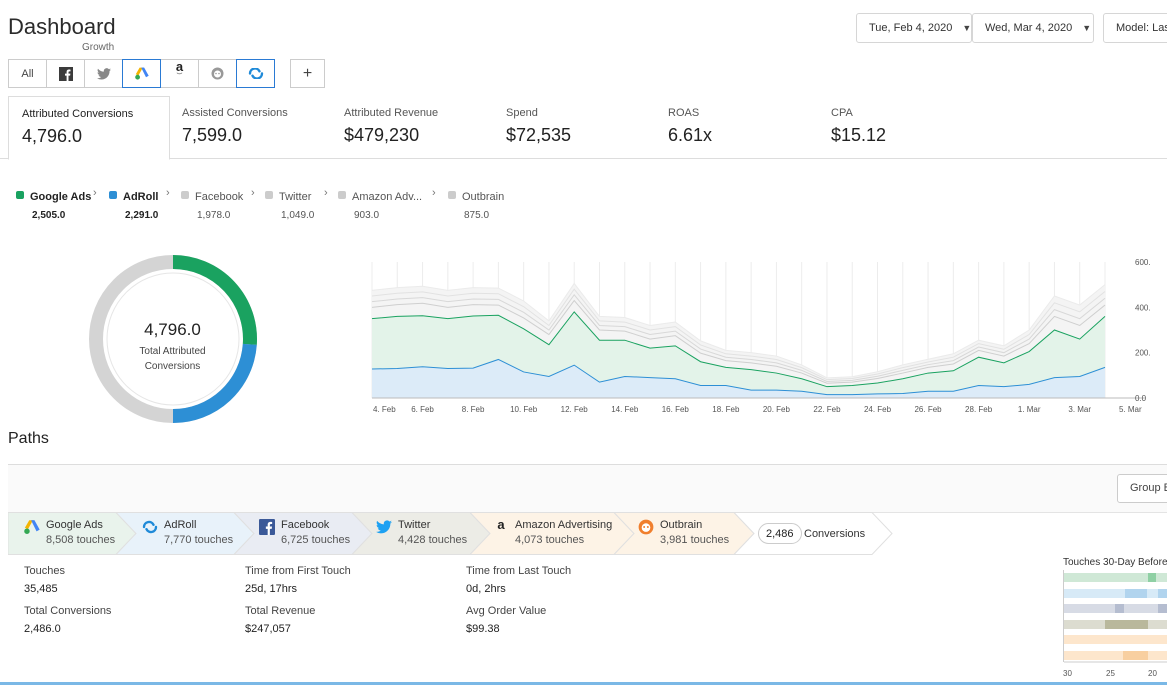 This screenshot has height=685, width=1167. Describe the element at coordinates (1152, 673) in the screenshot. I see `heatmap-tick: 20` at that location.